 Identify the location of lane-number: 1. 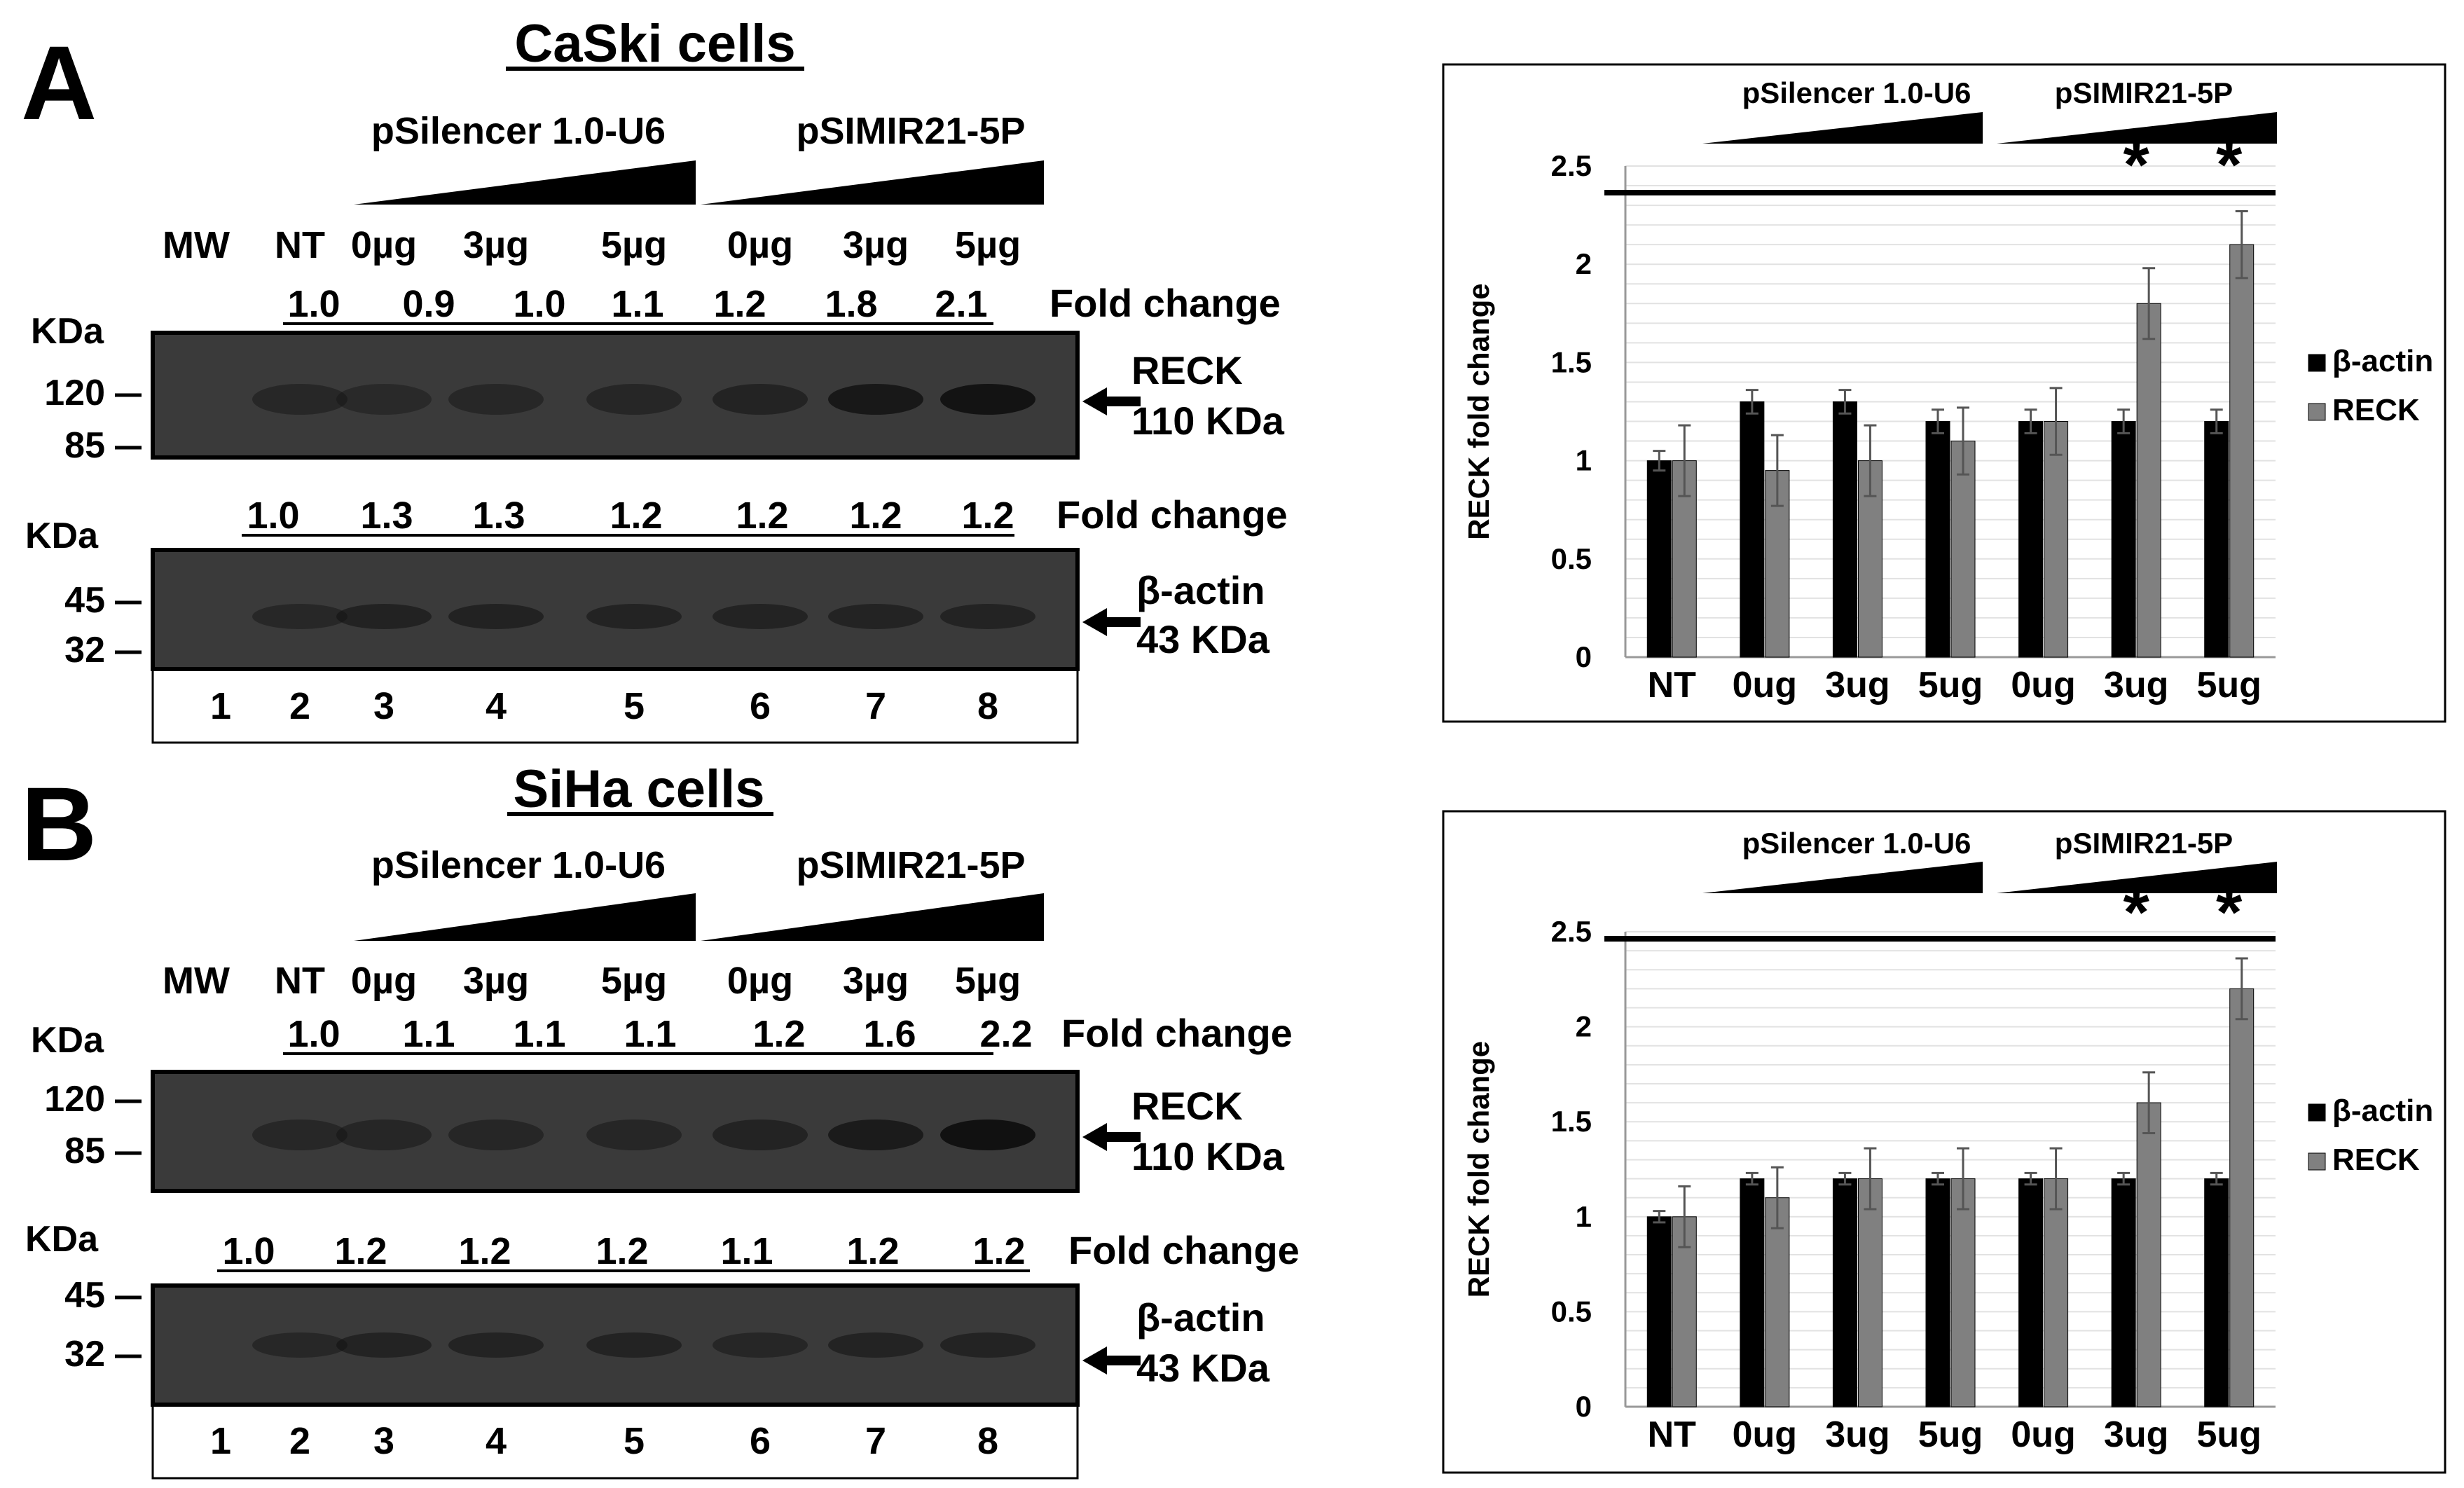
(220, 706).